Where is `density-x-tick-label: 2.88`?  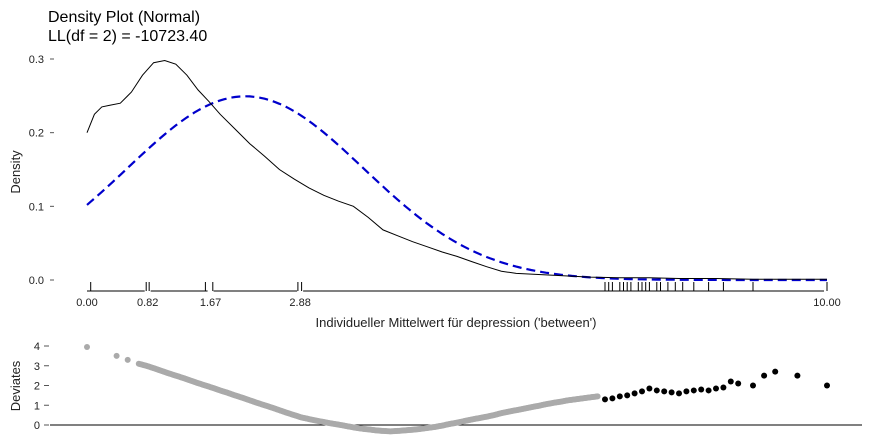
density-x-tick-label: 2.88 is located at coordinates (299, 303).